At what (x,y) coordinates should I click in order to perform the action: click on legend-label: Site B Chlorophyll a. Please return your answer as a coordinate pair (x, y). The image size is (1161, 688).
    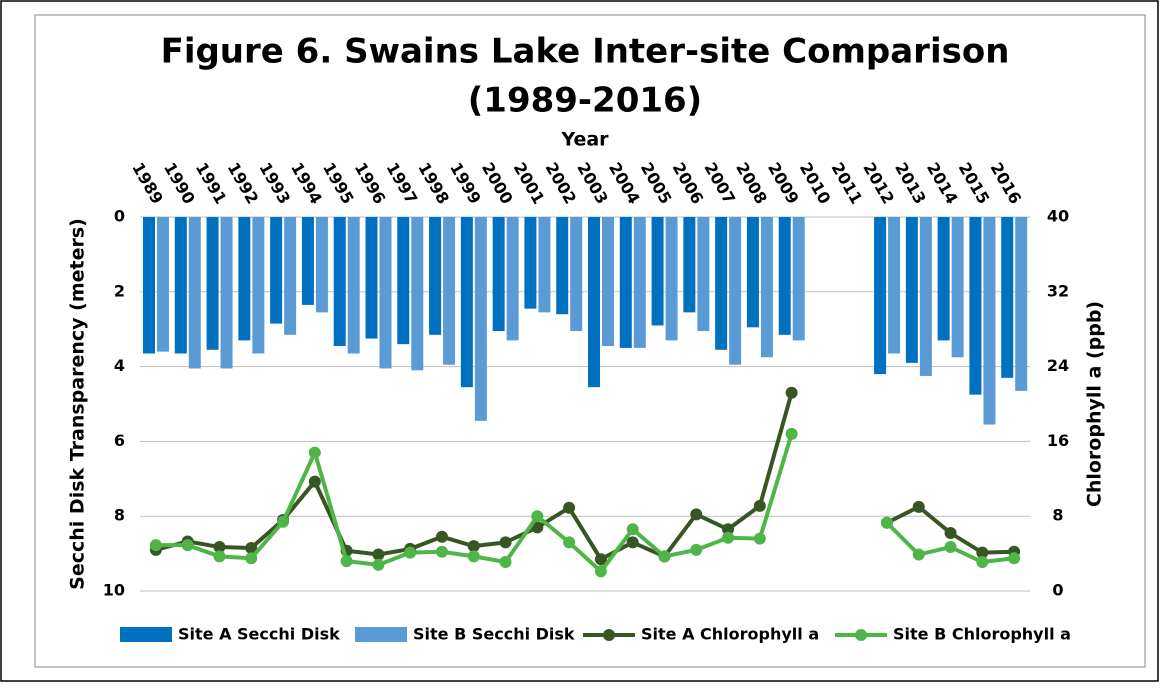
    Looking at the image, I should click on (982, 634).